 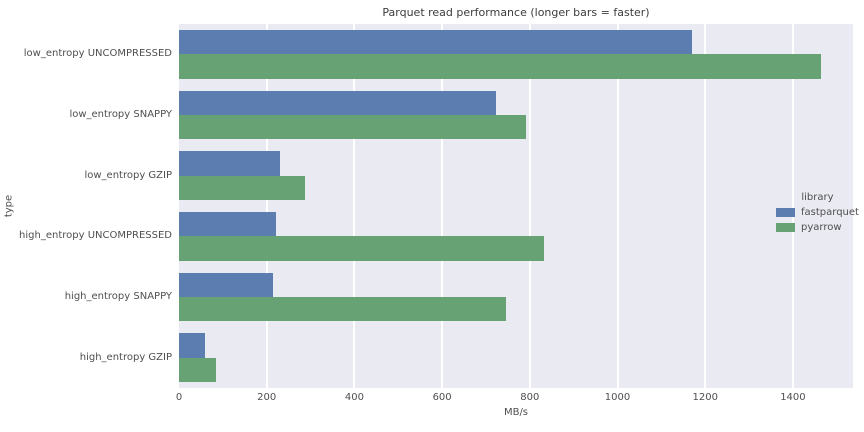 I want to click on y-tick-label: high_entropy UNCOMPRESSED, so click(x=95, y=236).